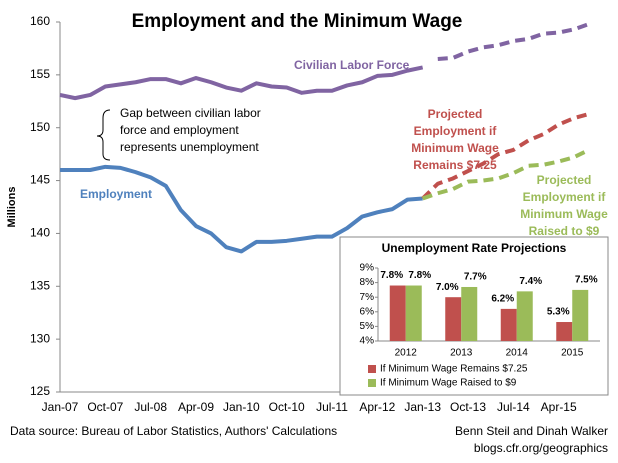 The image size is (618, 463). Describe the element at coordinates (468, 407) in the screenshot. I see `x-tick-label: Oct-13` at that location.